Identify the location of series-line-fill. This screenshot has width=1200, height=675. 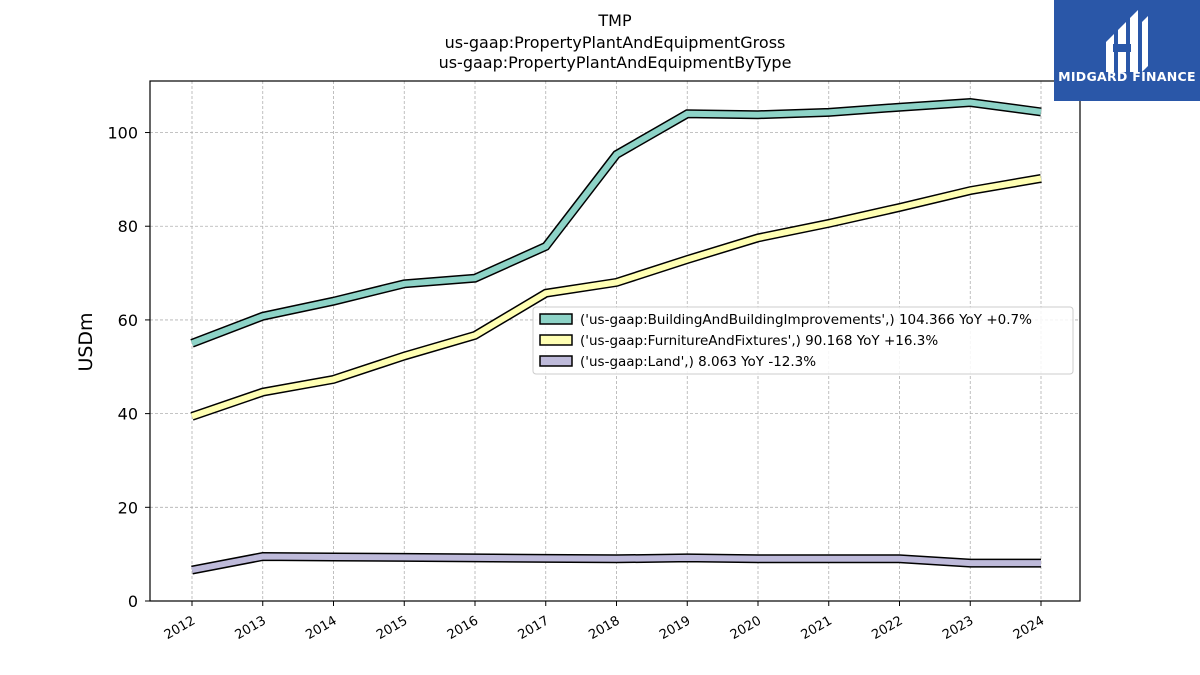
(616, 563).